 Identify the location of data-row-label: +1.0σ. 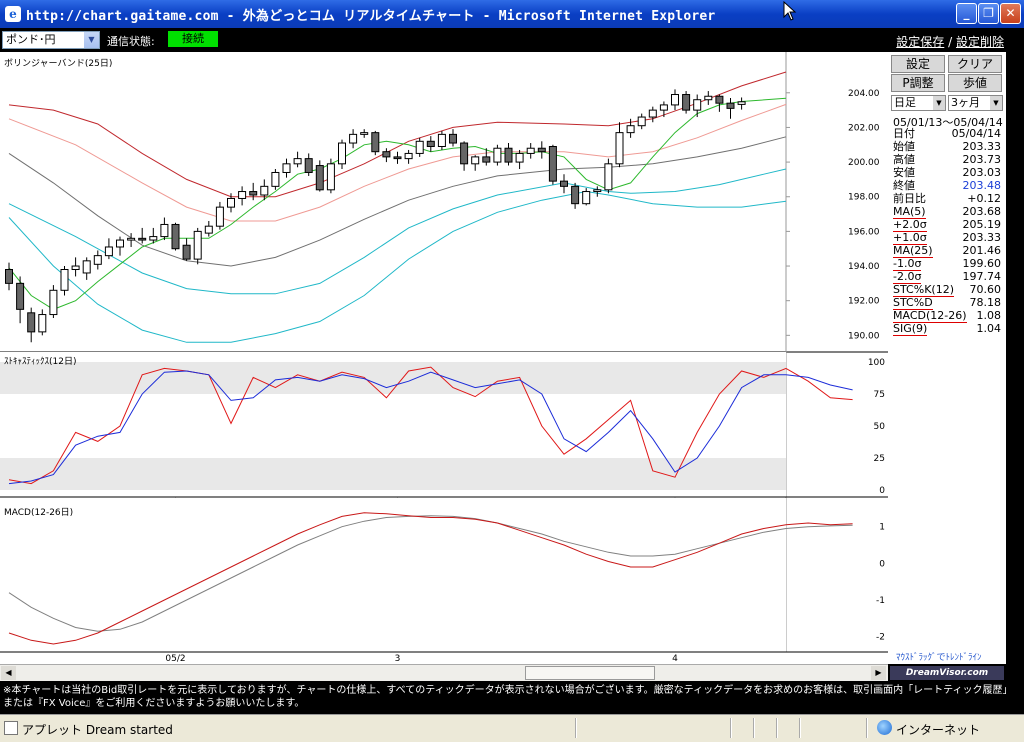
(910, 238).